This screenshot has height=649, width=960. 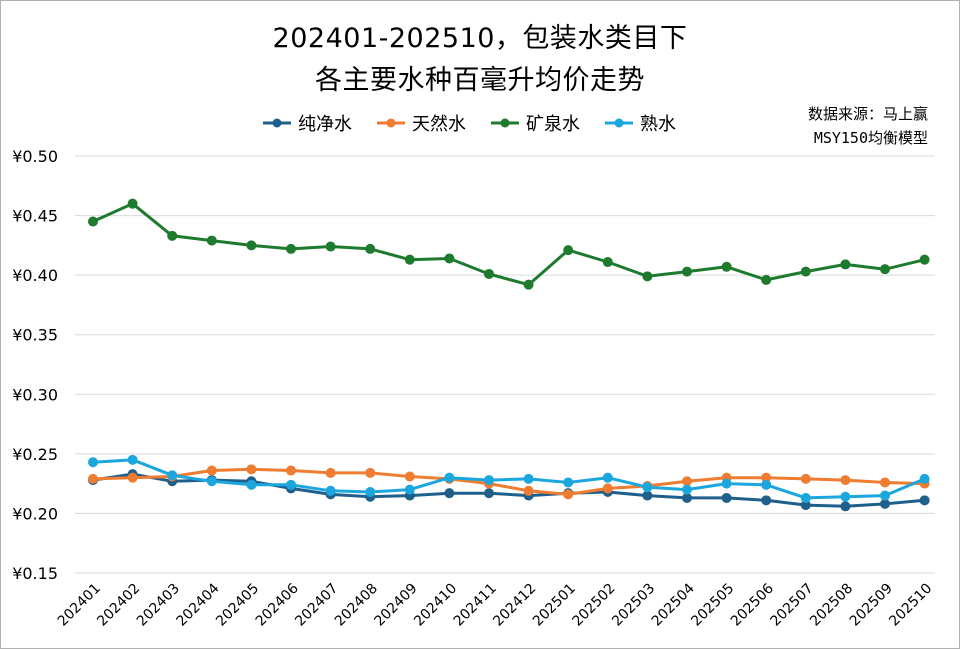 I want to click on x-tick-label: 202408, so click(x=356, y=605).